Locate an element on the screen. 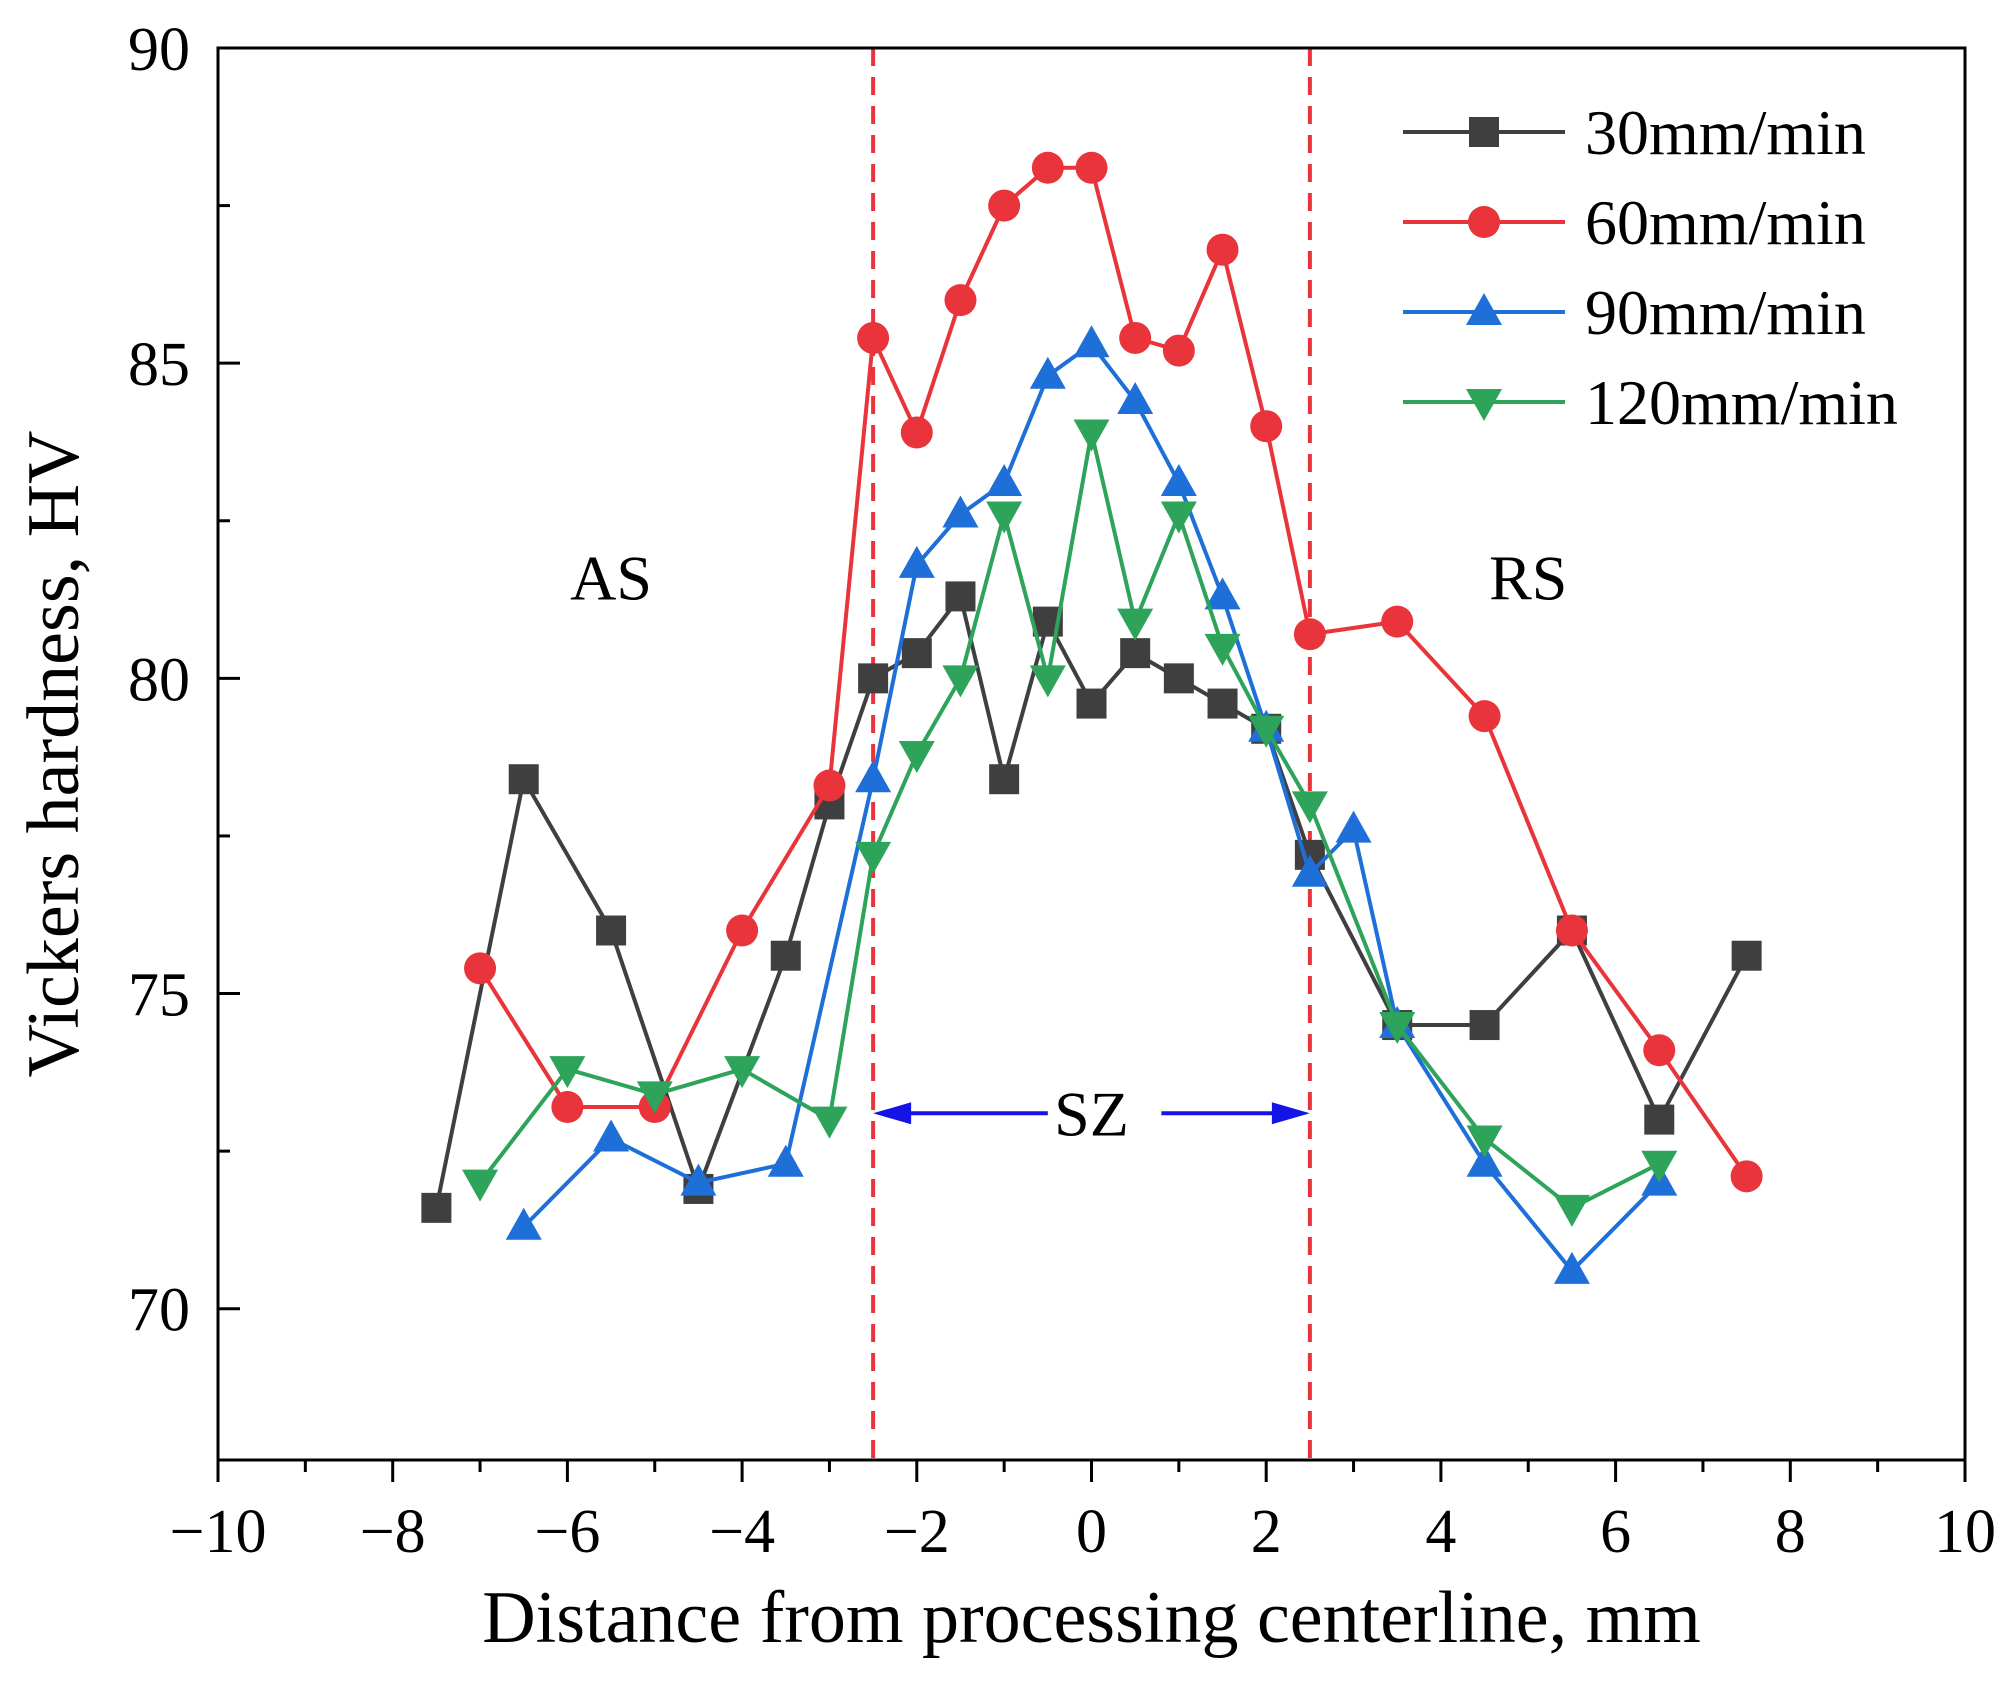 Image resolution: width=2012 pixels, height=1699 pixels. x-tick-label: 10 is located at coordinates (1965, 1532).